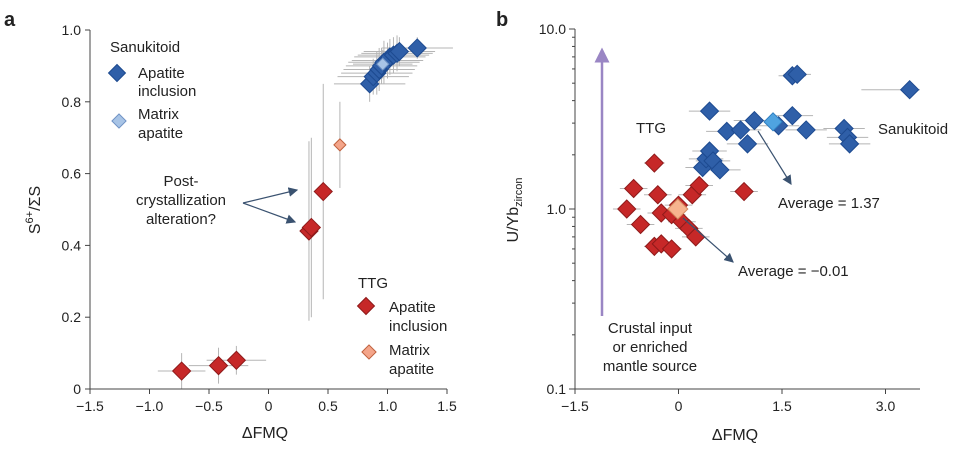 The image size is (969, 451). Describe the element at coordinates (774, 158) in the screenshot. I see `avg-sanukitoid-arrow` at that location.